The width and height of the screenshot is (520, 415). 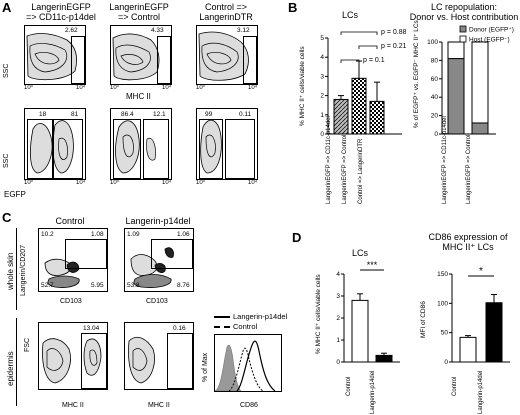 I want to click on b-right-bar-donor, so click(x=456, y=96).